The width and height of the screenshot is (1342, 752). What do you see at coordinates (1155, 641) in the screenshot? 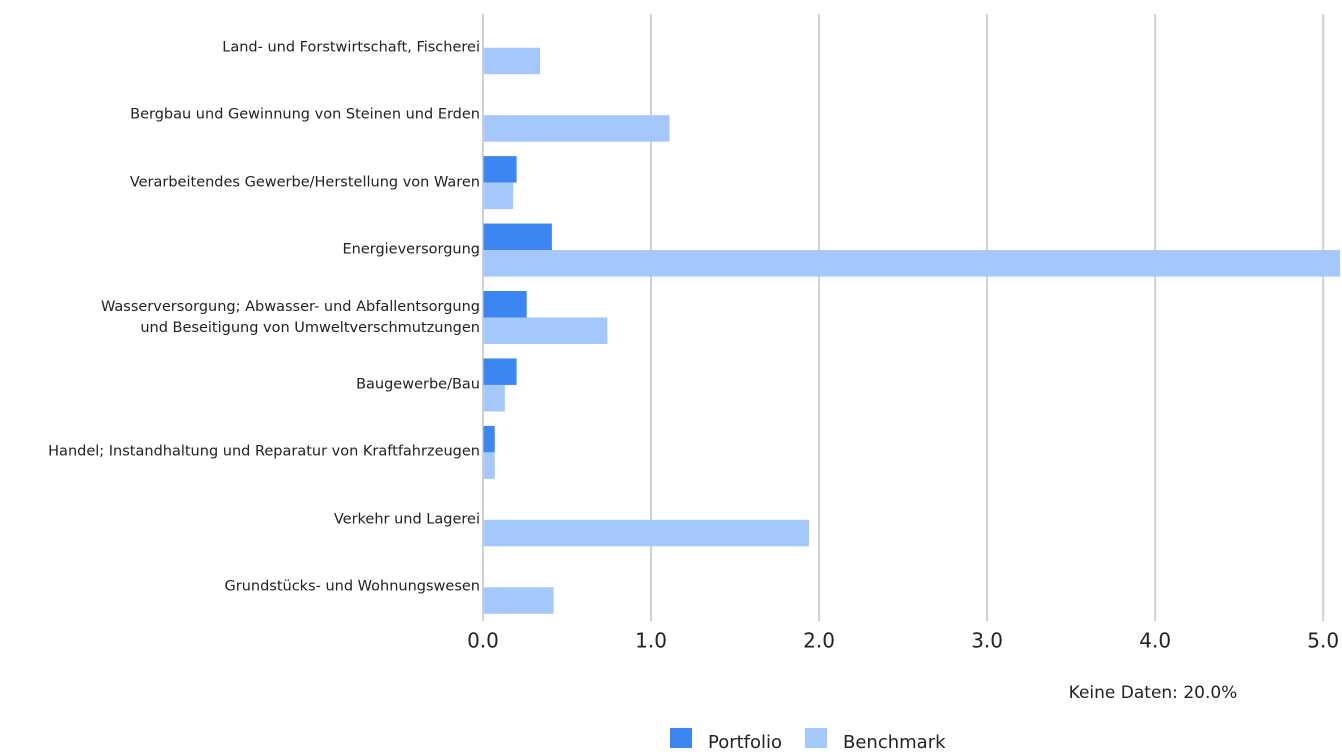
I see `x-tick-label: 4.0` at bounding box center [1155, 641].